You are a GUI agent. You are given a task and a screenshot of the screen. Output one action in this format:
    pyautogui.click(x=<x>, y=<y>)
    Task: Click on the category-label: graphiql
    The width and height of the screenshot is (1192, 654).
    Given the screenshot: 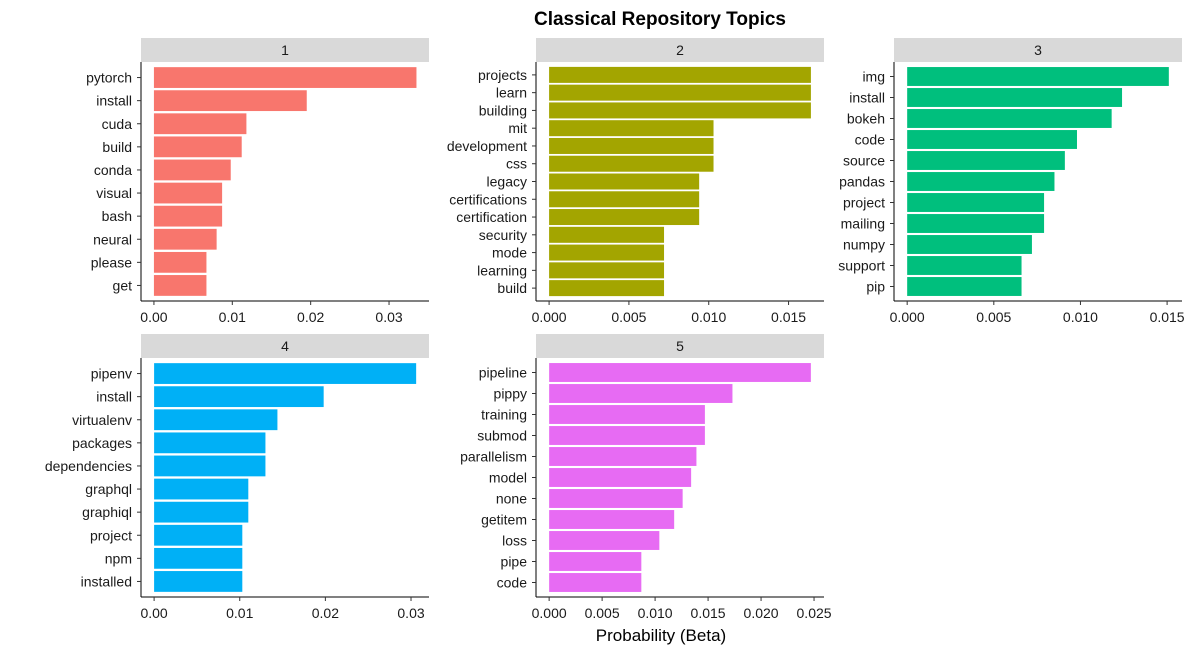 What is the action you would take?
    pyautogui.click(x=107, y=512)
    